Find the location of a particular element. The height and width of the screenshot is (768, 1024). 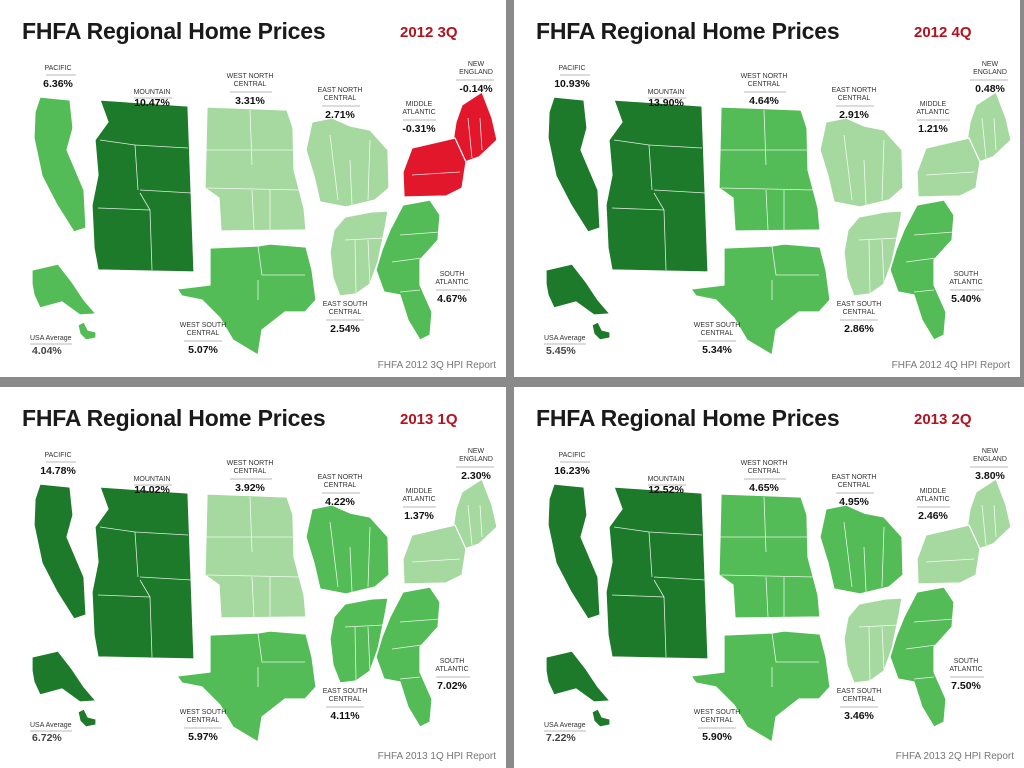

quarter-label: 2013 2Q is located at coordinates (943, 419).